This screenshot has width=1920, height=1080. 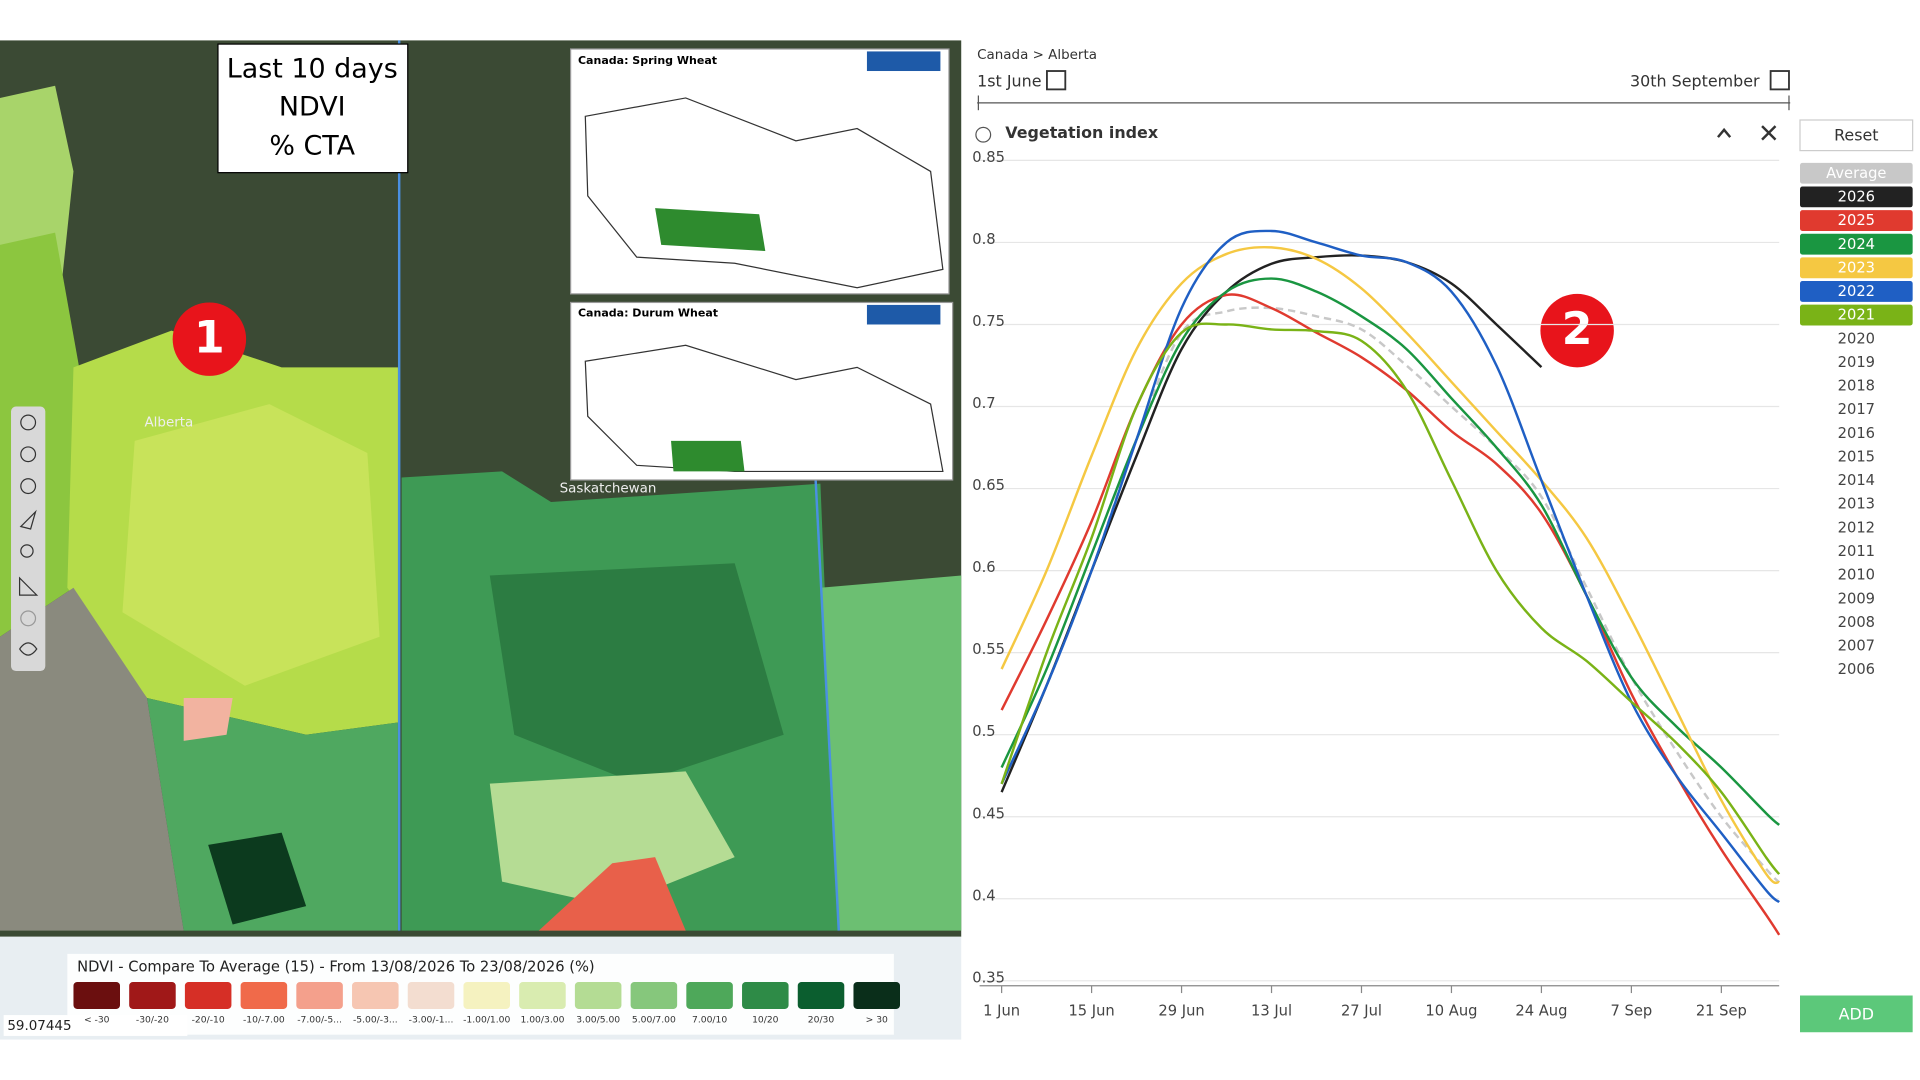 What do you see at coordinates (1856, 551) in the screenshot?
I see `year-option: 2011` at bounding box center [1856, 551].